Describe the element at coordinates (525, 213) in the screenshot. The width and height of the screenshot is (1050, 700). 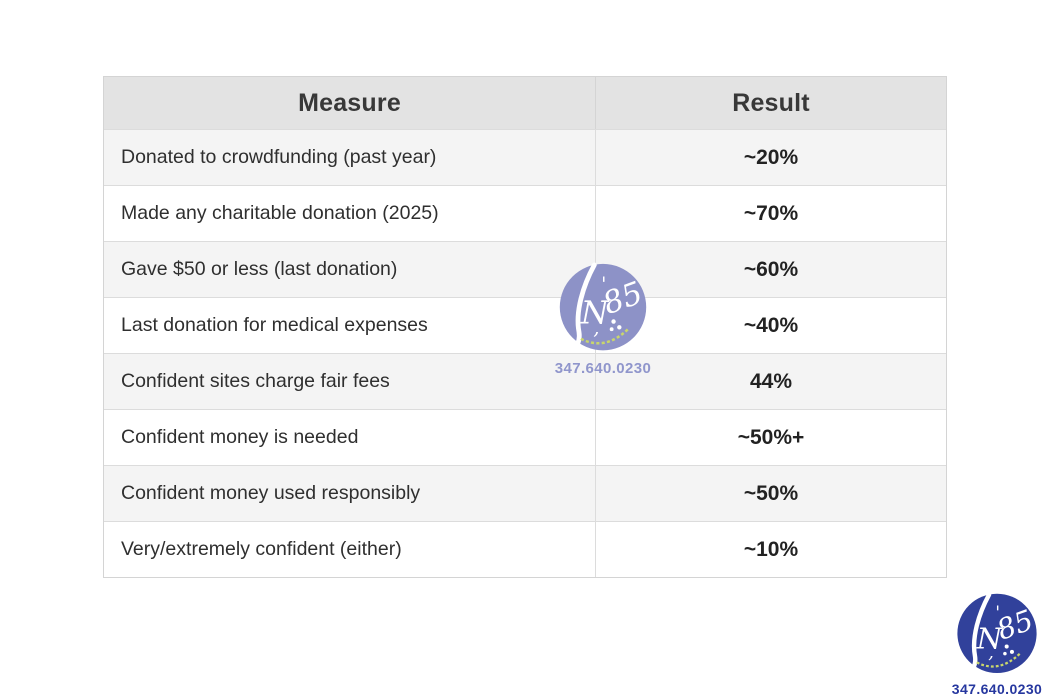
I see `table-row-2: Made any charitable donation (2025) ~70%` at that location.